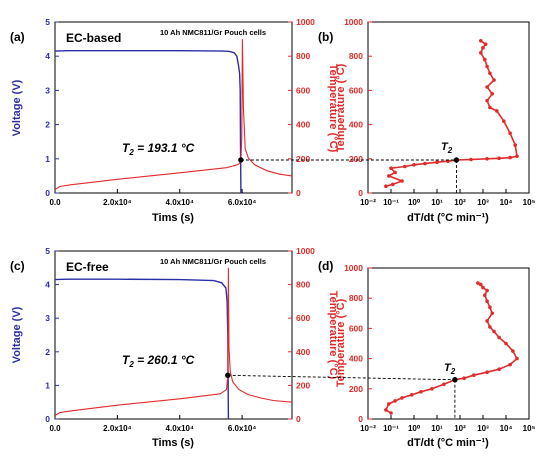 The height and width of the screenshot is (460, 554). Describe the element at coordinates (356, 298) in the screenshot. I see `panel-d-ytick-label: 800` at that location.